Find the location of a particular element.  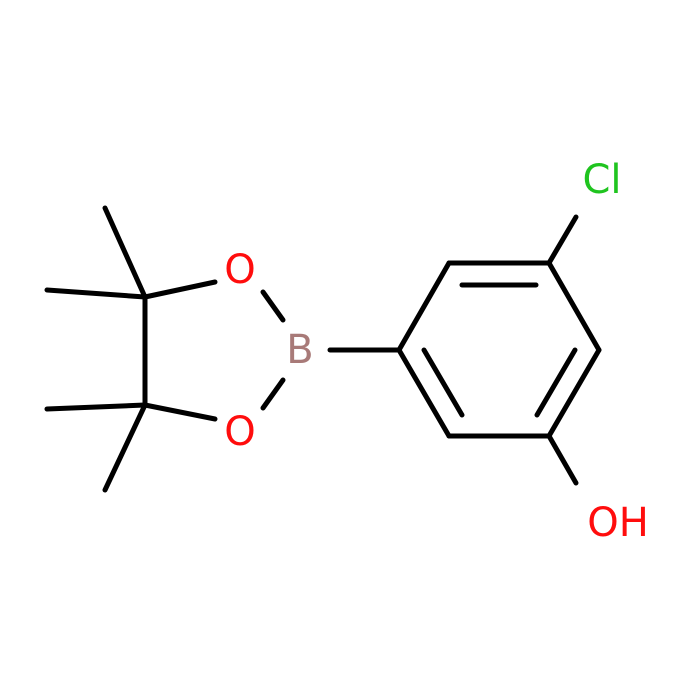

atom-label: OH is located at coordinates (618, 523).